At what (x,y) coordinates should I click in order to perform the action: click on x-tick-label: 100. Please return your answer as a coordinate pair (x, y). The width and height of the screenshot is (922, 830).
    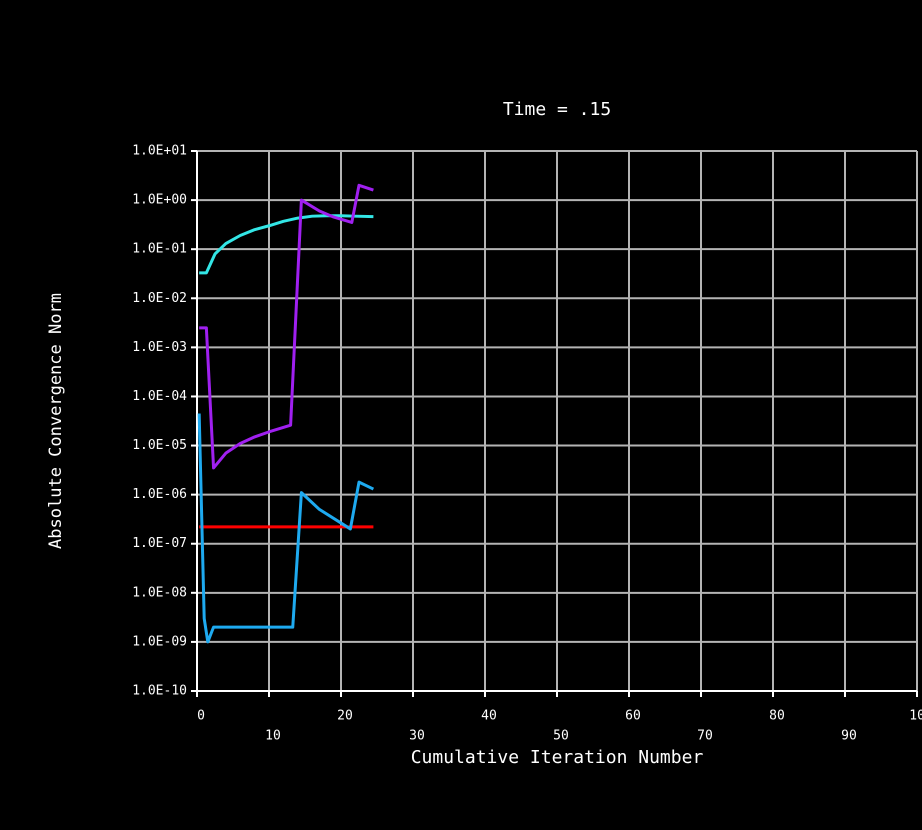
    Looking at the image, I should click on (915, 716).